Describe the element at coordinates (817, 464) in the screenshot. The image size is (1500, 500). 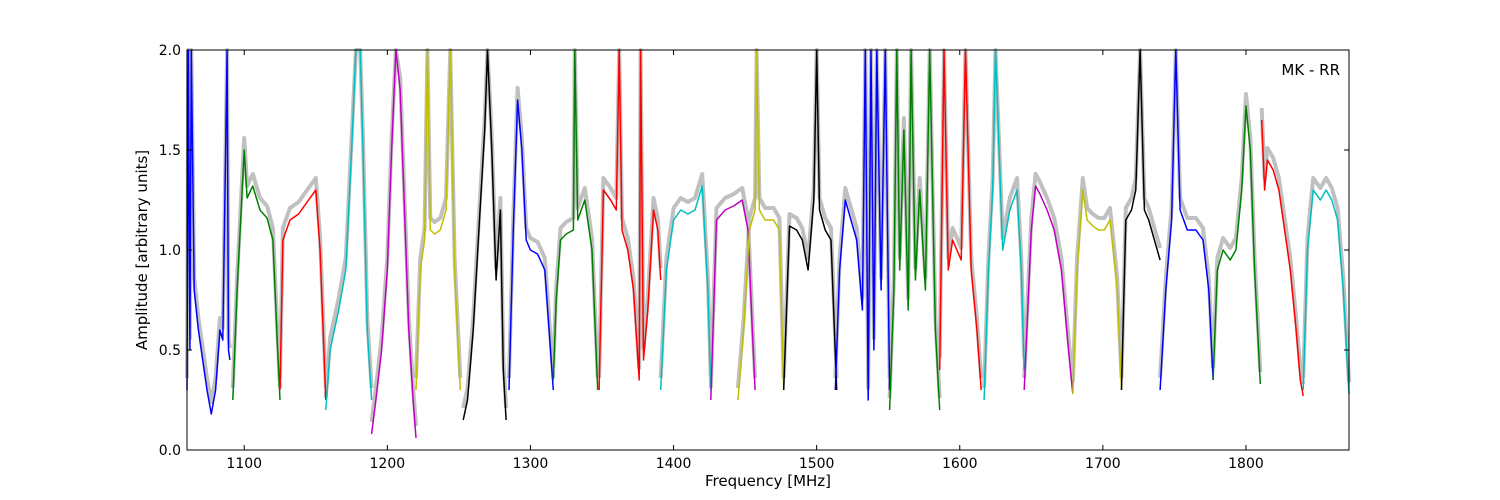
I see `x-tick-label: 1500` at that location.